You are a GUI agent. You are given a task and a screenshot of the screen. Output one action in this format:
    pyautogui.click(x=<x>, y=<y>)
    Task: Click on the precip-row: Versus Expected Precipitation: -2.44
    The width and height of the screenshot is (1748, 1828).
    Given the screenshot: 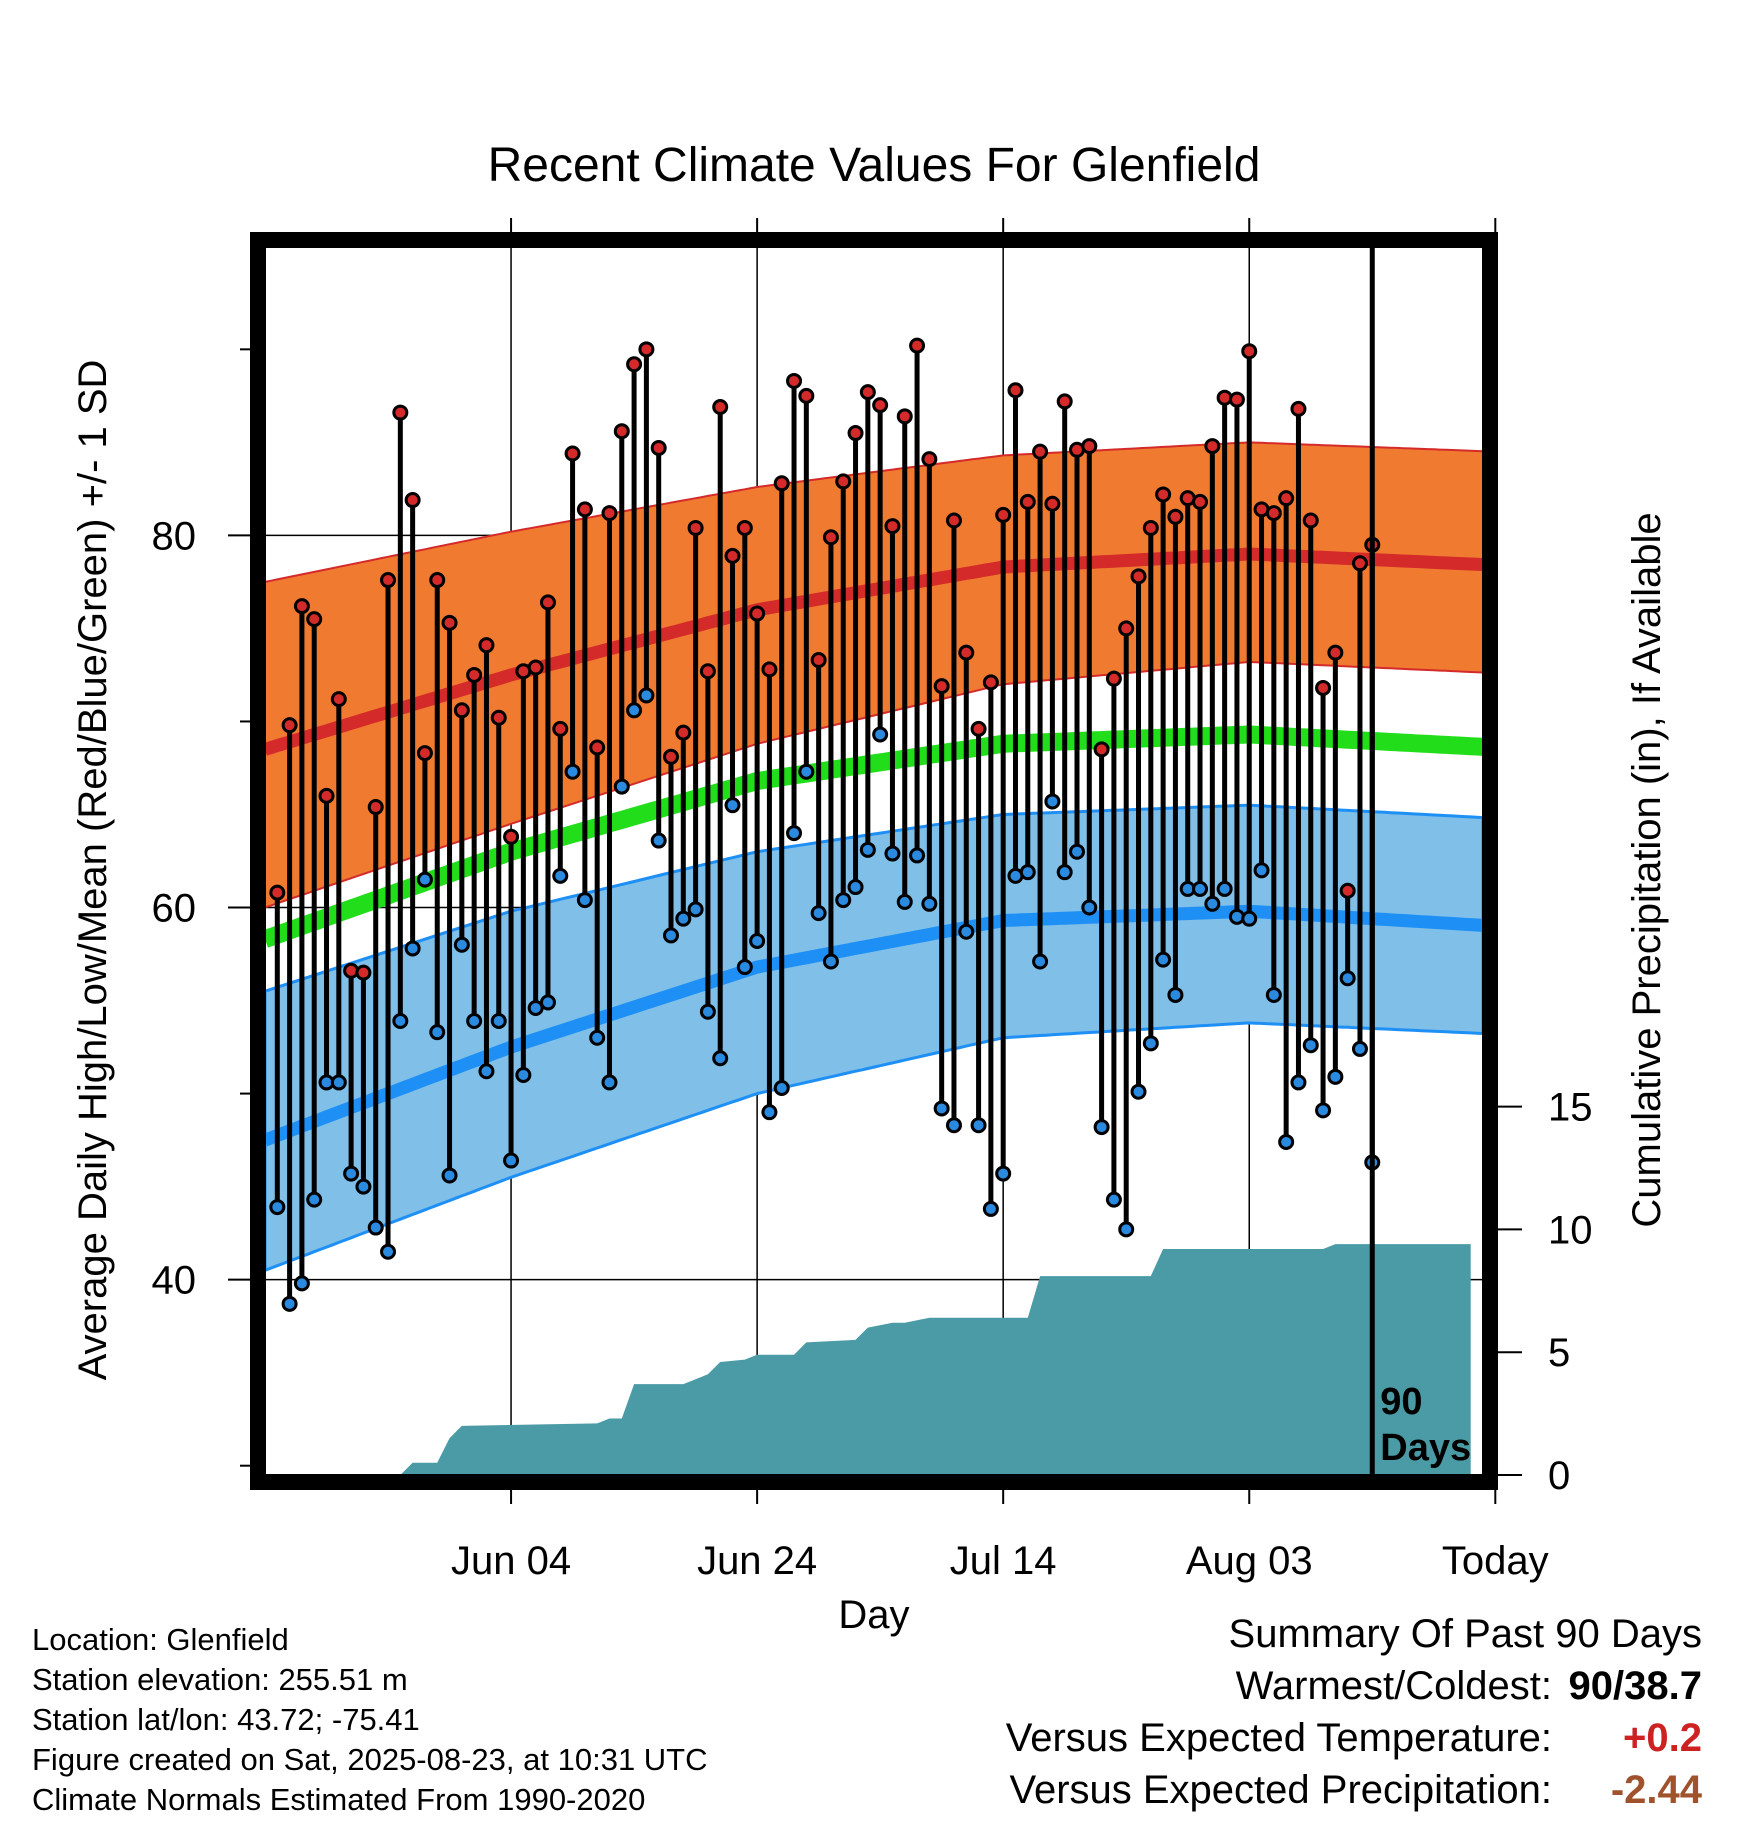 What is the action you would take?
    pyautogui.click(x=1272, y=1794)
    